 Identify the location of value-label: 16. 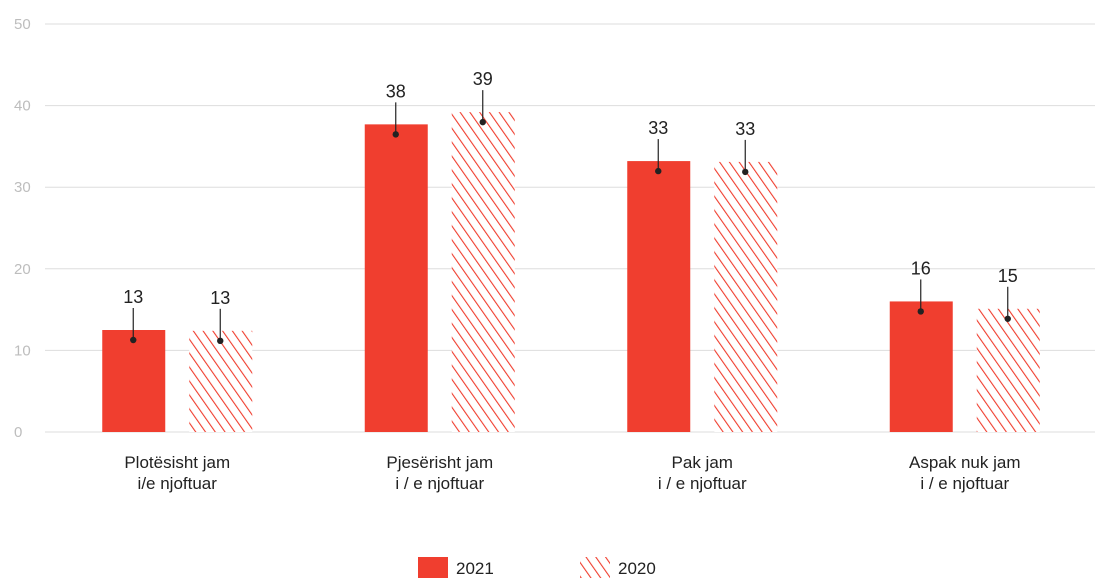
(921, 268).